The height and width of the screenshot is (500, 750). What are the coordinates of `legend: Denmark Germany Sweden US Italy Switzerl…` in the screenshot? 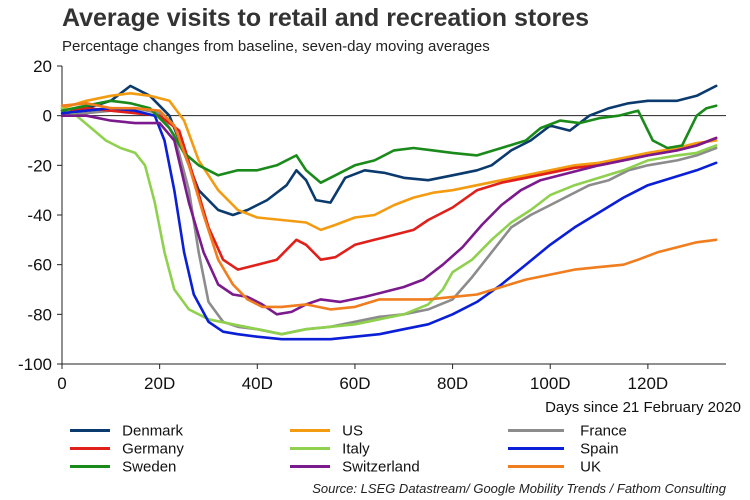 It's located at (375, 450).